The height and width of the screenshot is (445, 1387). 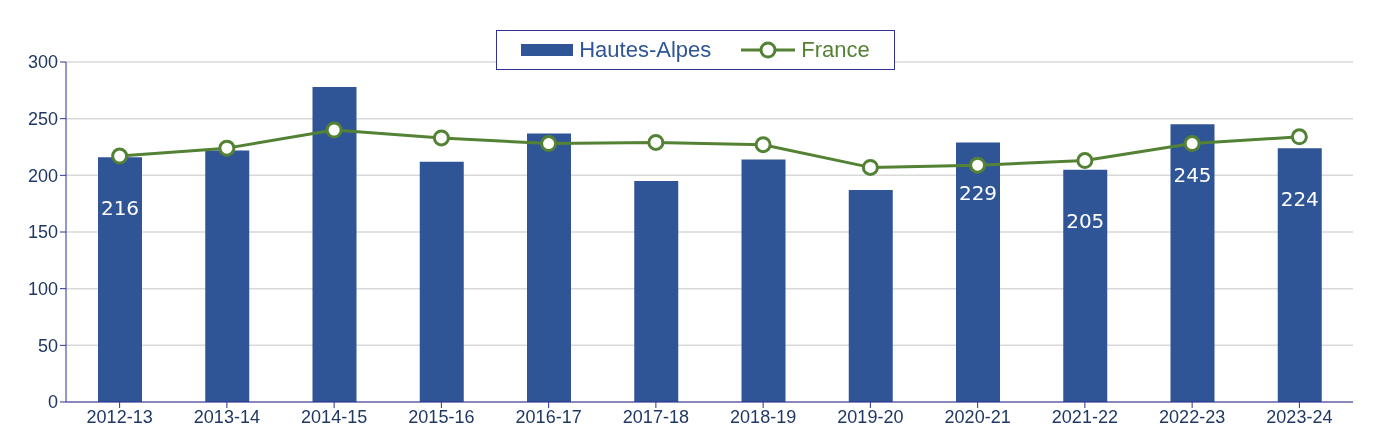 What do you see at coordinates (42, 62) in the screenshot?
I see `y-tick-label: 300` at bounding box center [42, 62].